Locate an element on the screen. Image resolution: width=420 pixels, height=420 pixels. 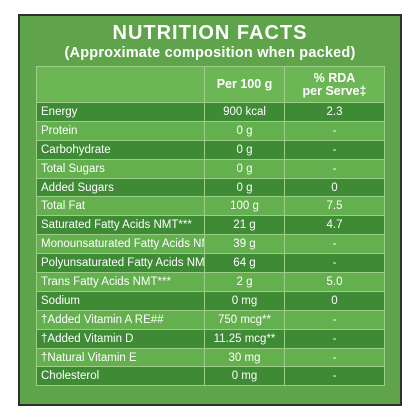
nutrient-name: Carbohydrate is located at coordinates (120, 149).